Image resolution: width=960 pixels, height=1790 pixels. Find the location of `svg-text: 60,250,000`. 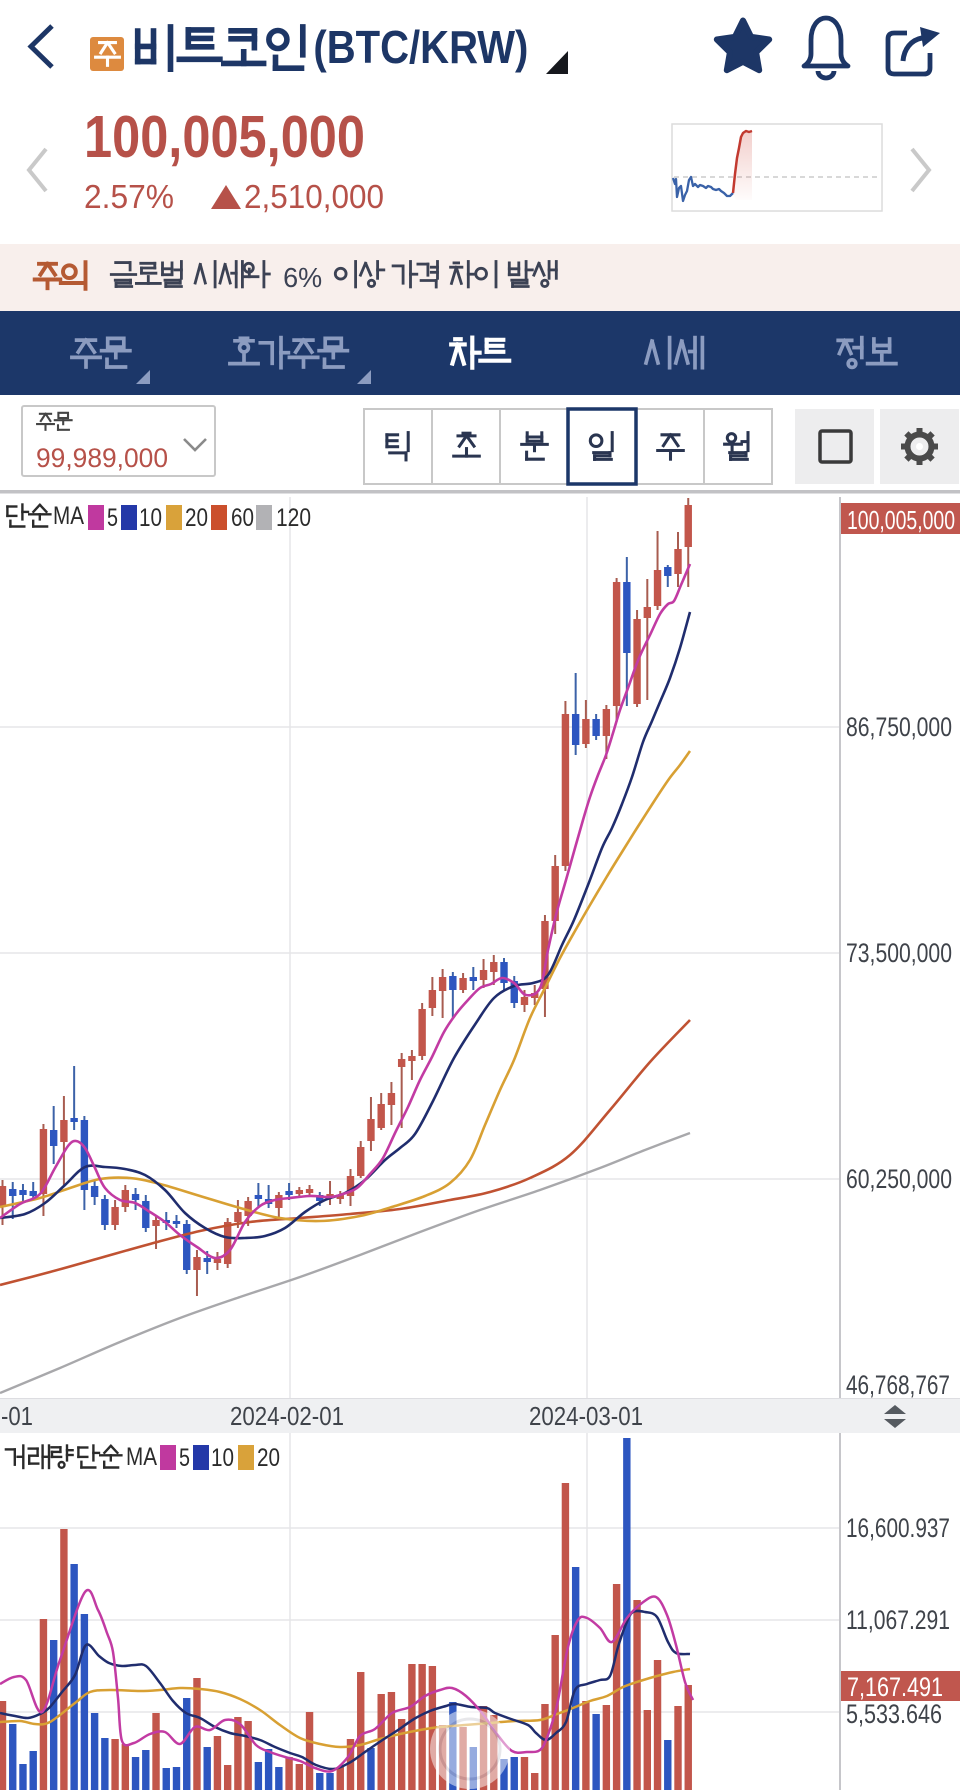

svg-text: 60,250,000 is located at coordinates (899, 1179).